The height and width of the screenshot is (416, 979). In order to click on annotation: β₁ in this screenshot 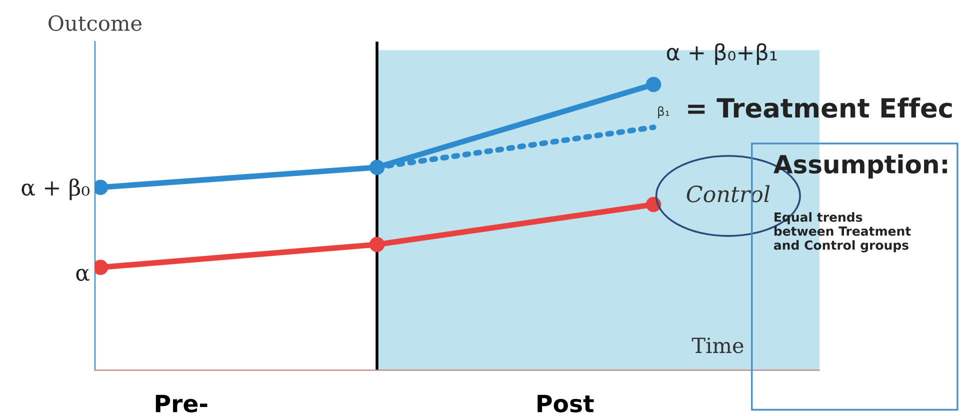, I will do `click(664, 112)`.